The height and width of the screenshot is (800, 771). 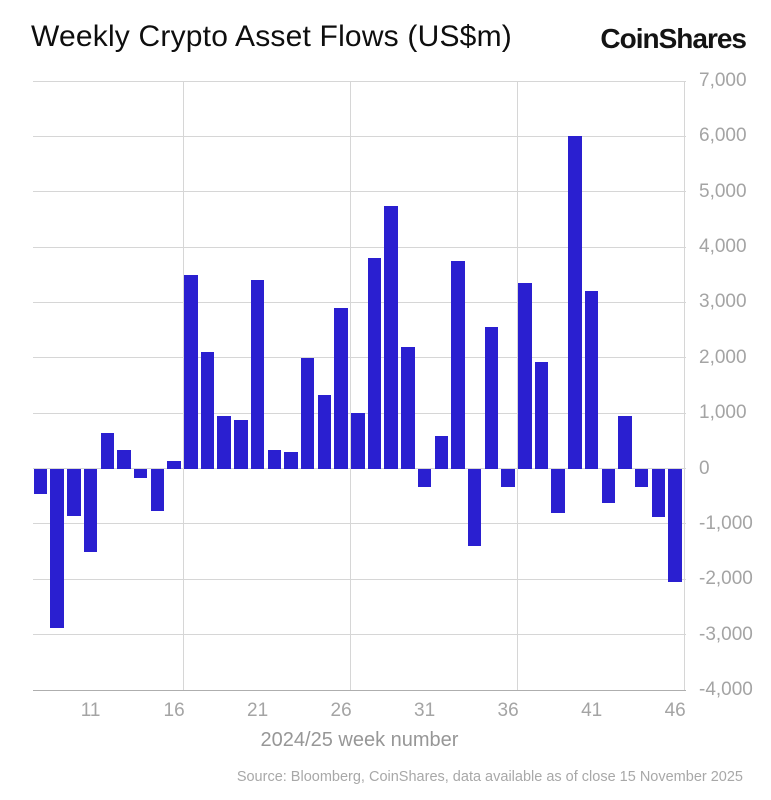 What do you see at coordinates (271, 36) in the screenshot?
I see `chart-title: Weekly Crypto Asset Flows (US$m)` at bounding box center [271, 36].